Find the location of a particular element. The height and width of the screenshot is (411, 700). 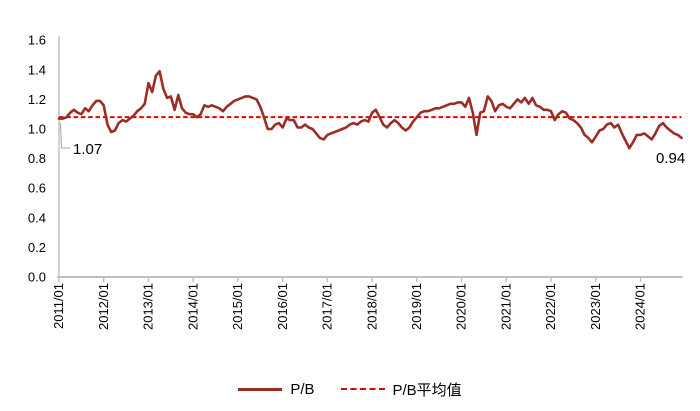

legend-item-pb: P/B is located at coordinates (276, 389).